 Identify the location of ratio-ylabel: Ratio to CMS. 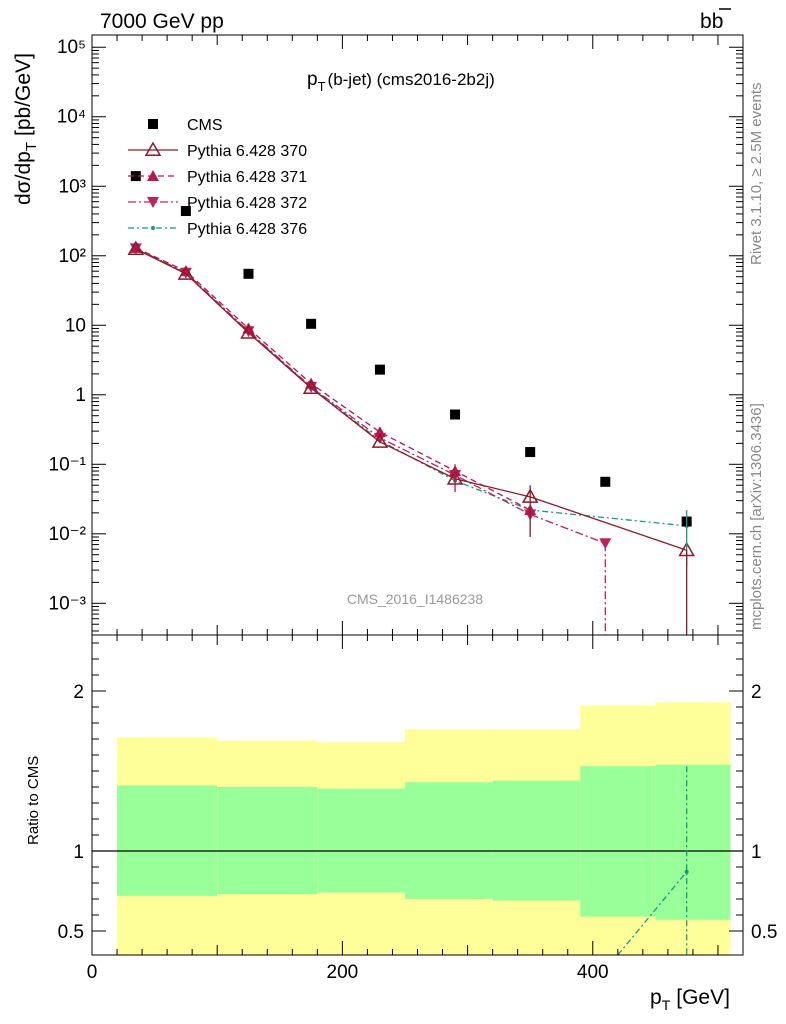
(33, 800).